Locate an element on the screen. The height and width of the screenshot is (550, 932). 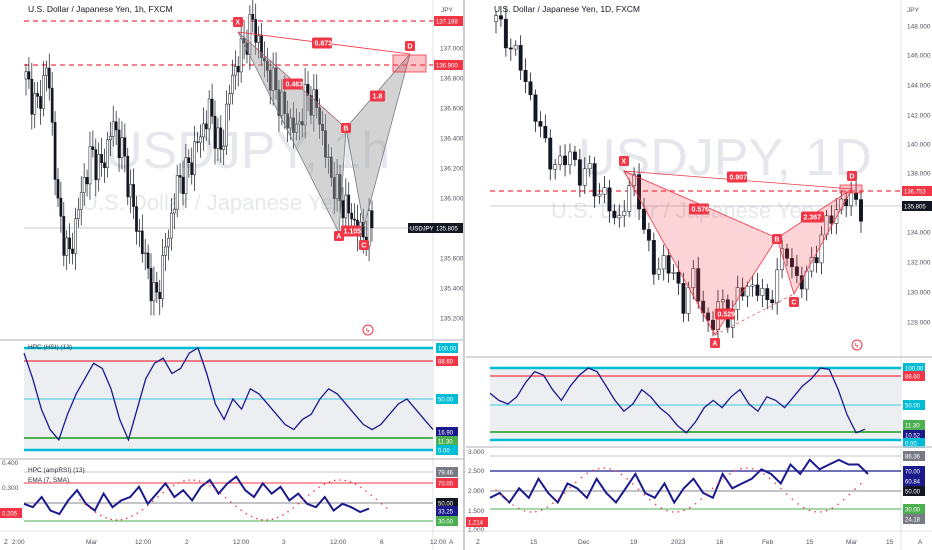
ratio-text: 0.529 is located at coordinates (727, 315).